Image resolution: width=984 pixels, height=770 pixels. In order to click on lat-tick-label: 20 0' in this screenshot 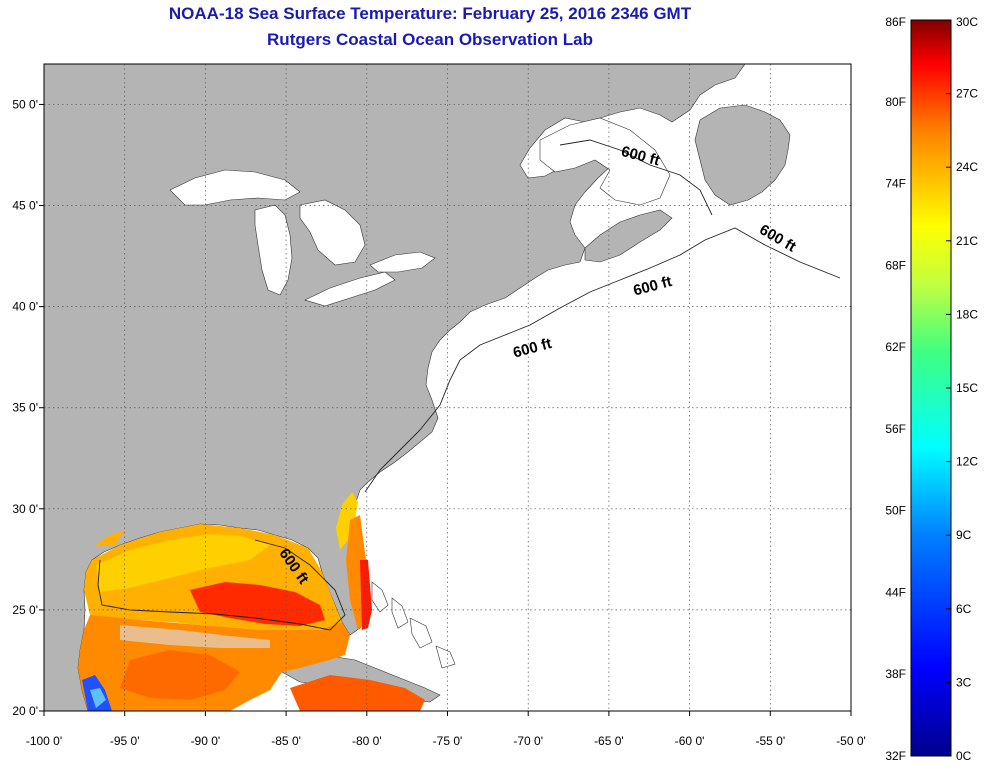, I will do `click(25, 711)`.